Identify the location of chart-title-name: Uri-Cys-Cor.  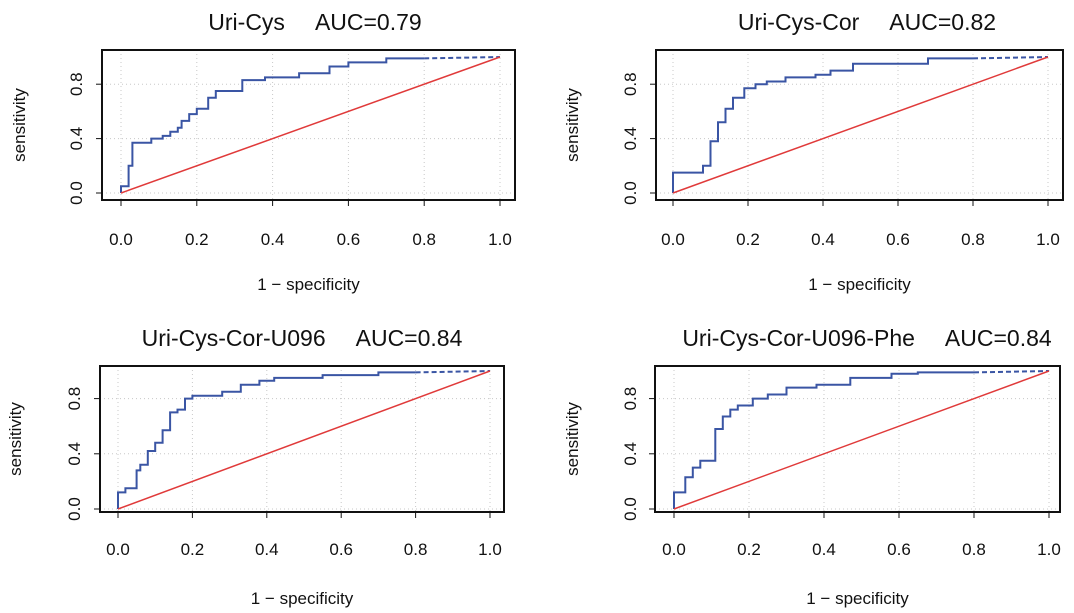
(799, 22).